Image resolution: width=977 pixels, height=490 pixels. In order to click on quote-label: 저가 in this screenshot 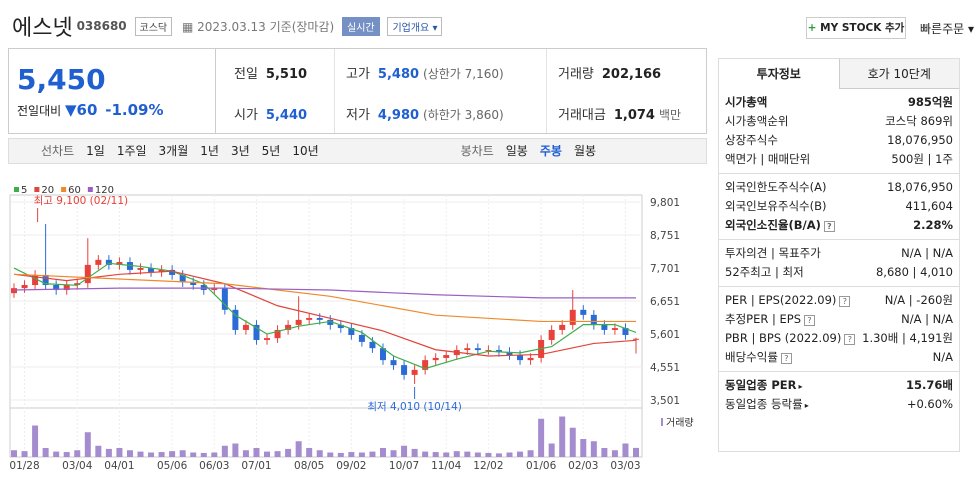, I will do `click(358, 115)`.